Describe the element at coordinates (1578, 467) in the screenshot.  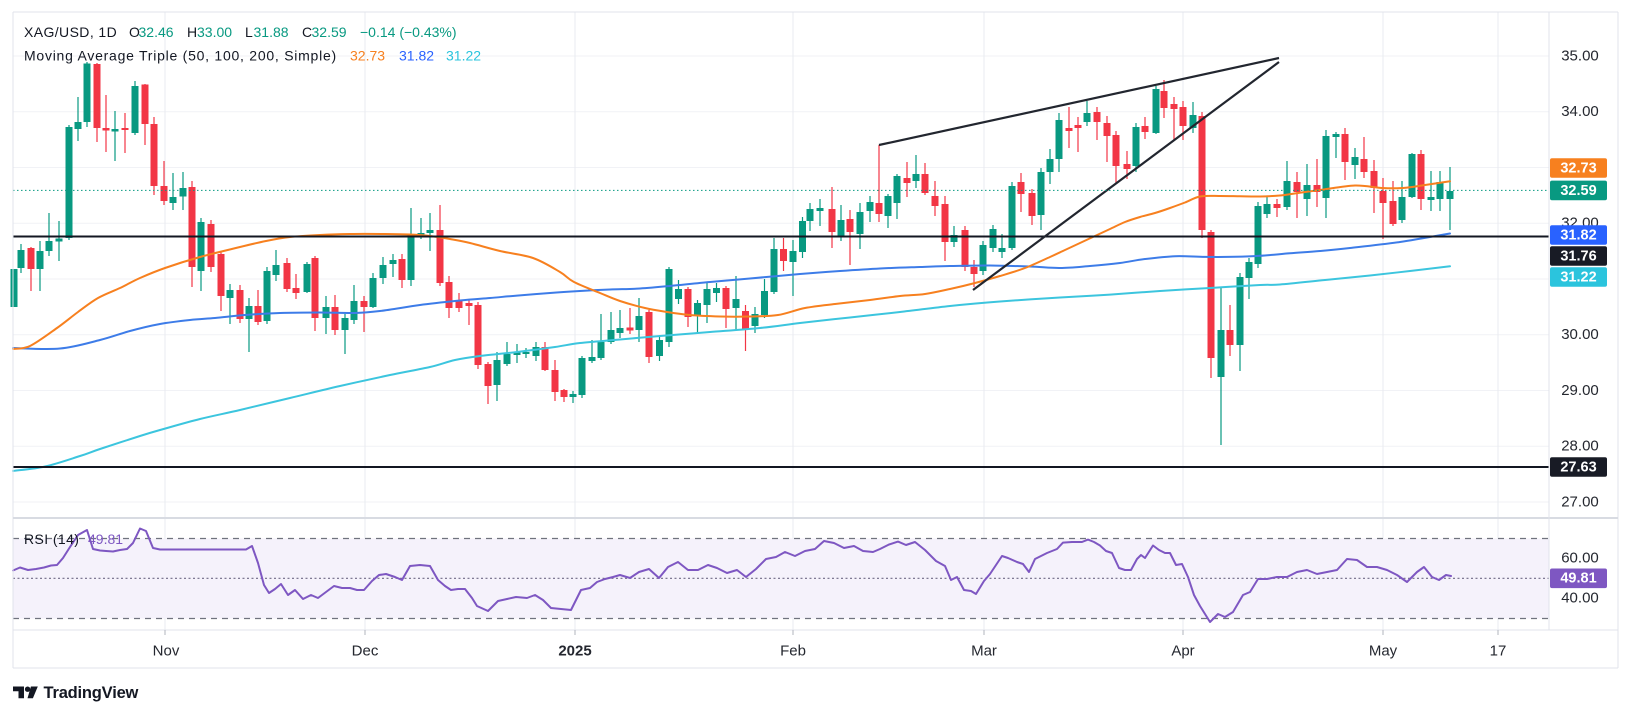
I see `svg-text: 27.63` at that location.